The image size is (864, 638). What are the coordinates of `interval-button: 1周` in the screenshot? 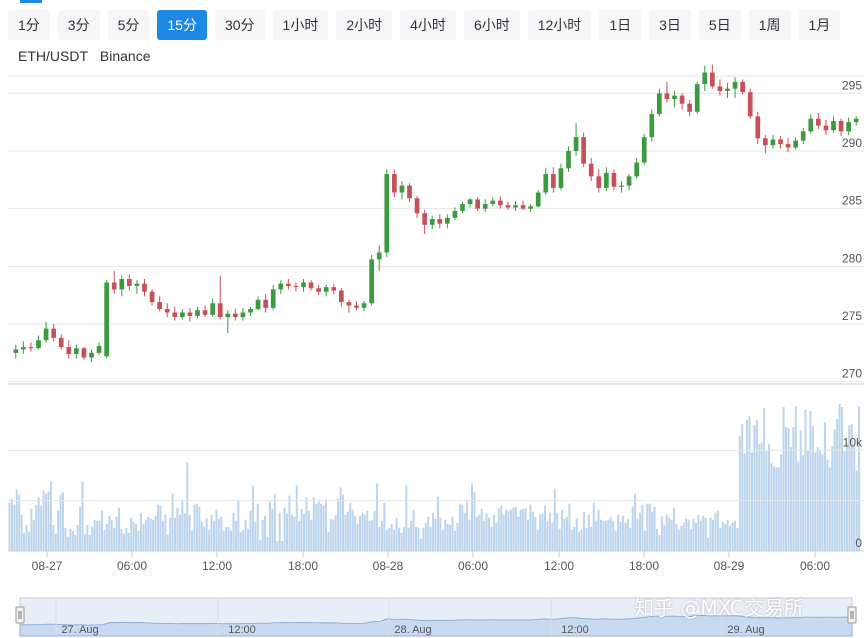 It's located at (769, 25).